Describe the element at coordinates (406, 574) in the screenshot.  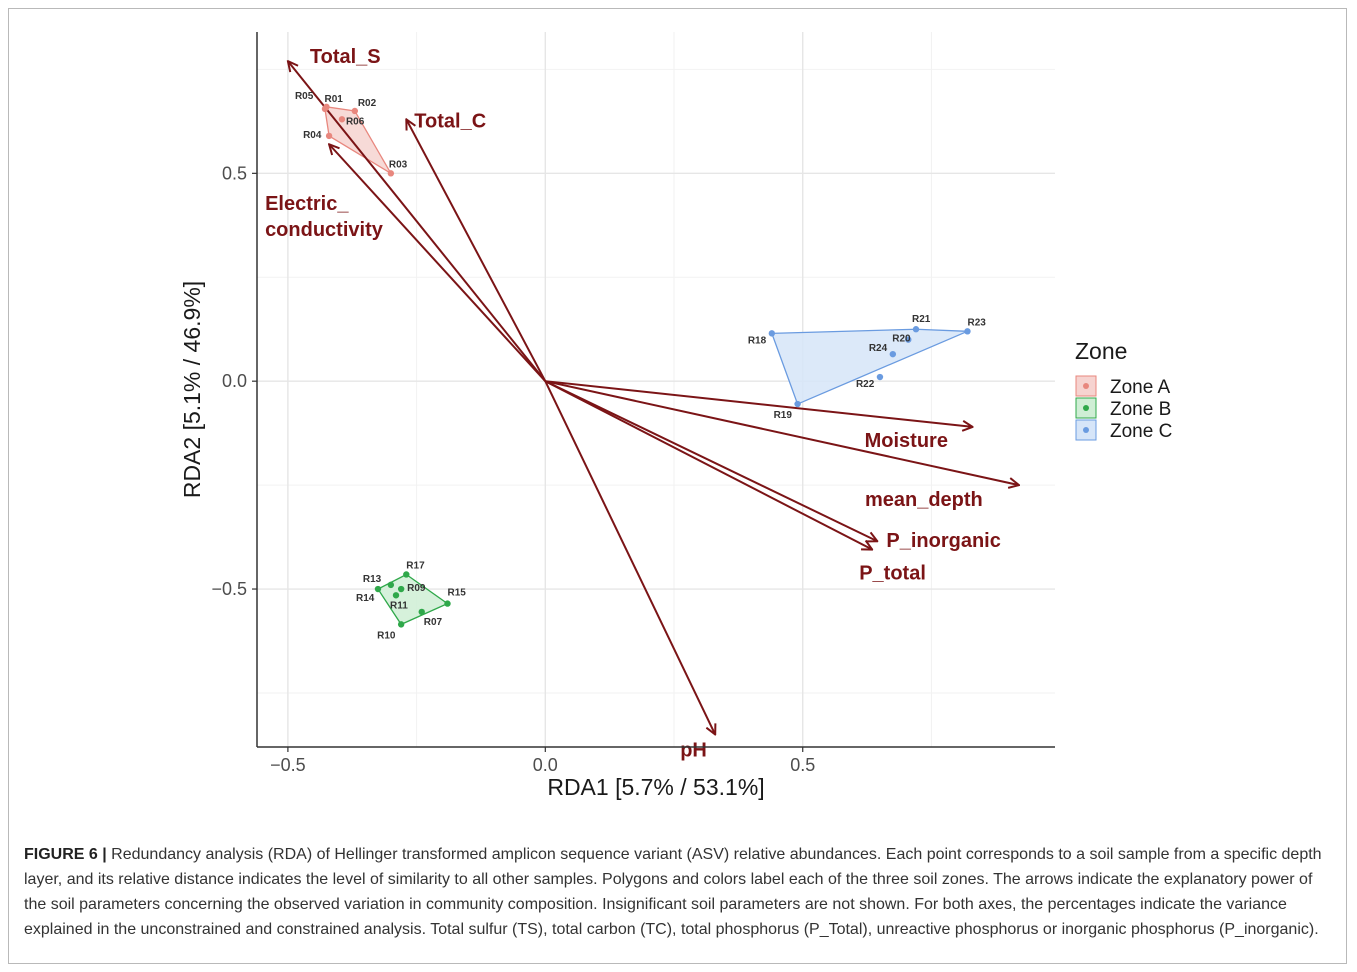
I see `point-r17` at that location.